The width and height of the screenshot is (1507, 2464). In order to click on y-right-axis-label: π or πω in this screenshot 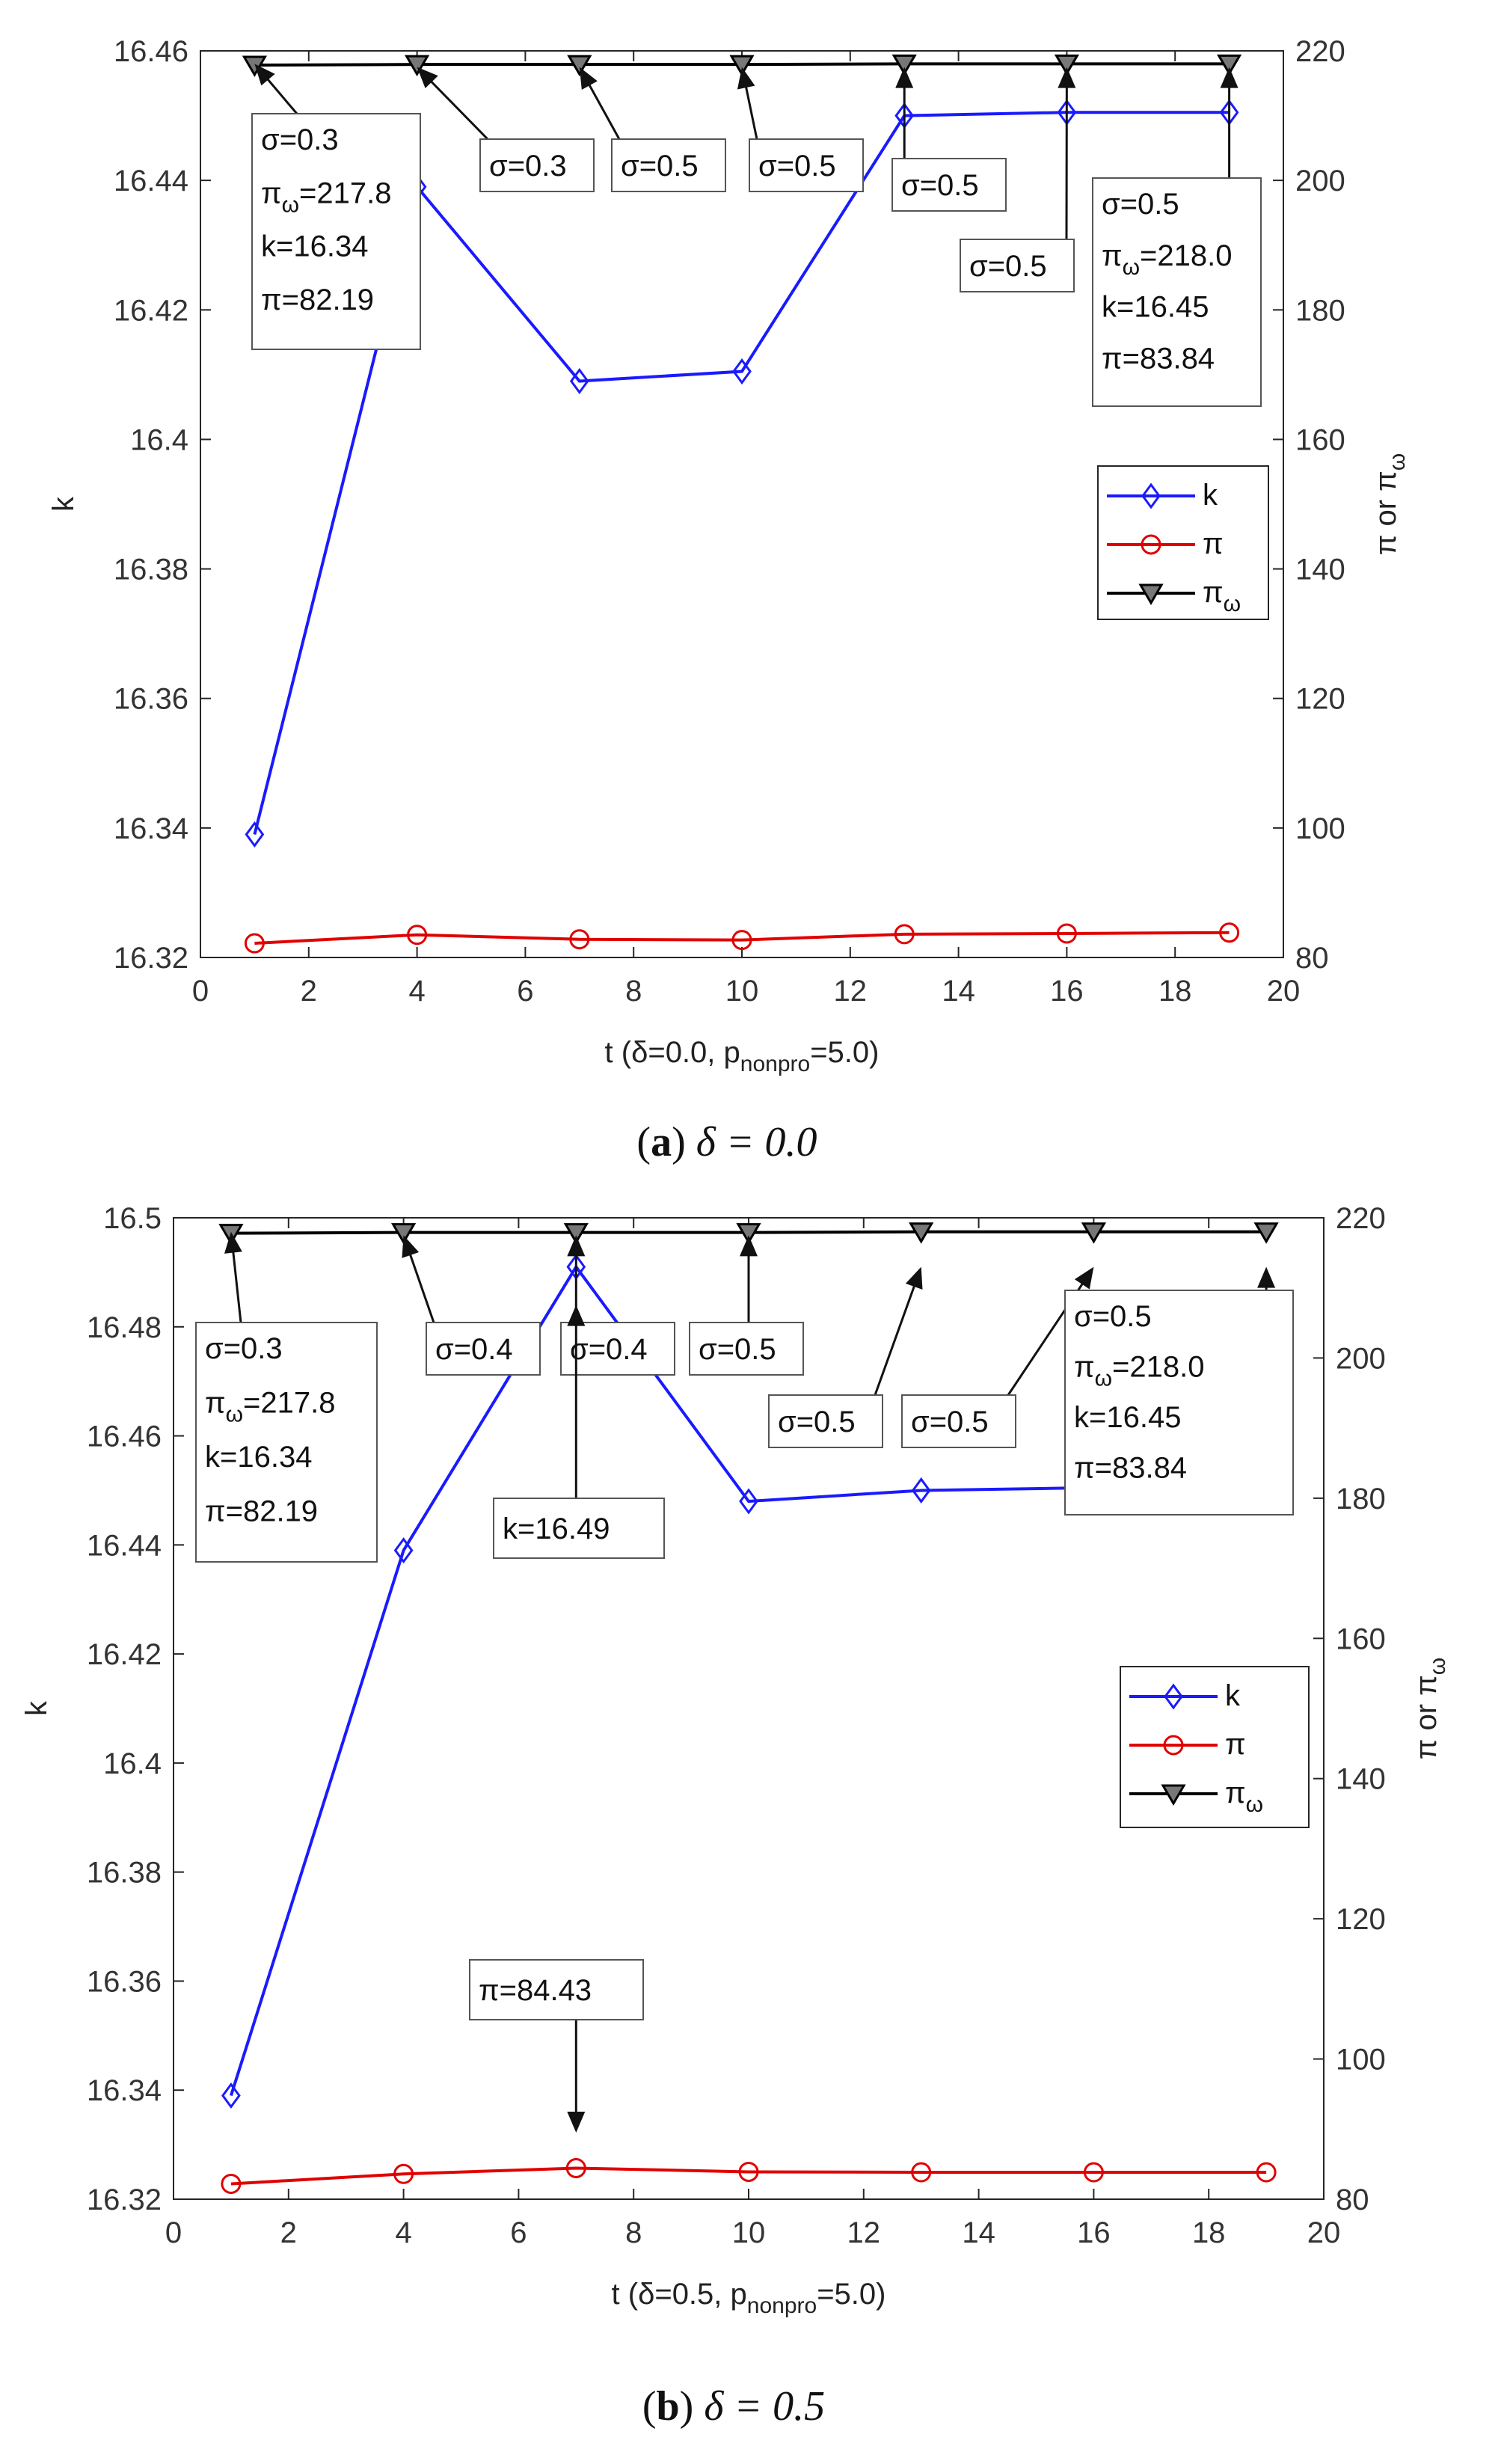, I will do `click(1430, 1708)`.